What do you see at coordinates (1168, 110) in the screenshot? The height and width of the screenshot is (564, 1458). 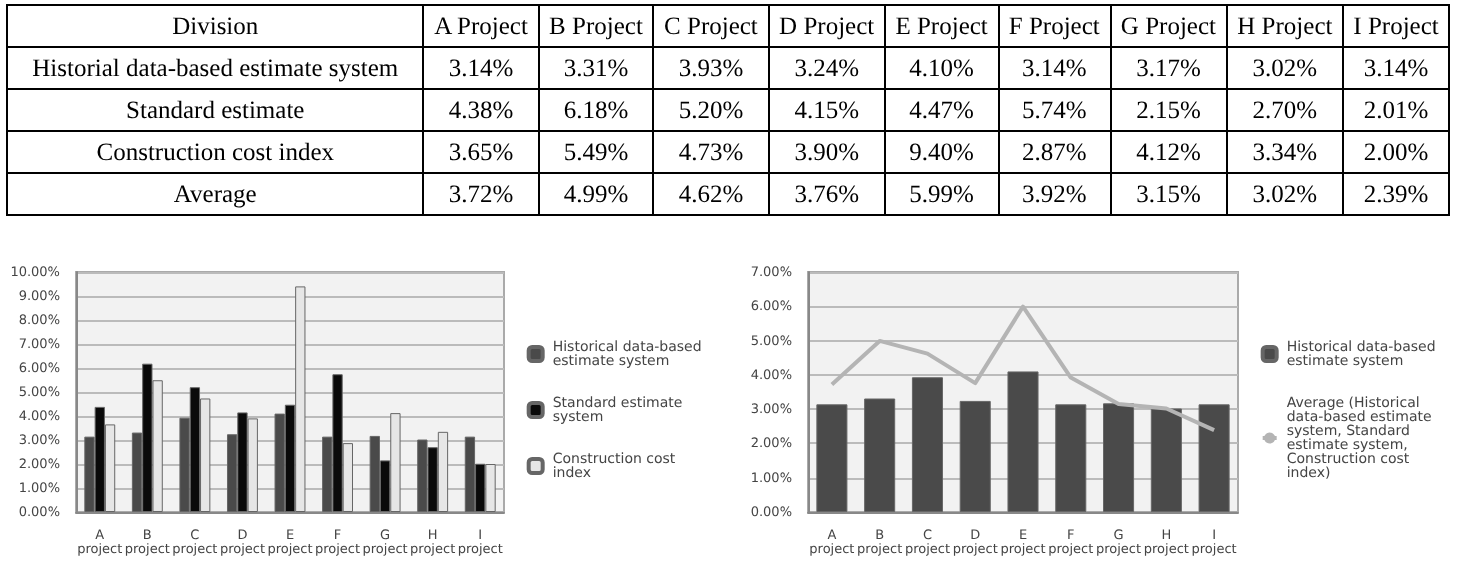 I see `data-label: 2.15%` at bounding box center [1168, 110].